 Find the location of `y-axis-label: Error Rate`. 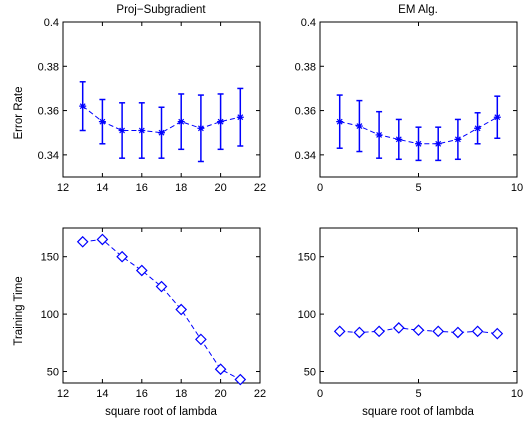

y-axis-label: Error Rate is located at coordinates (19, 112).